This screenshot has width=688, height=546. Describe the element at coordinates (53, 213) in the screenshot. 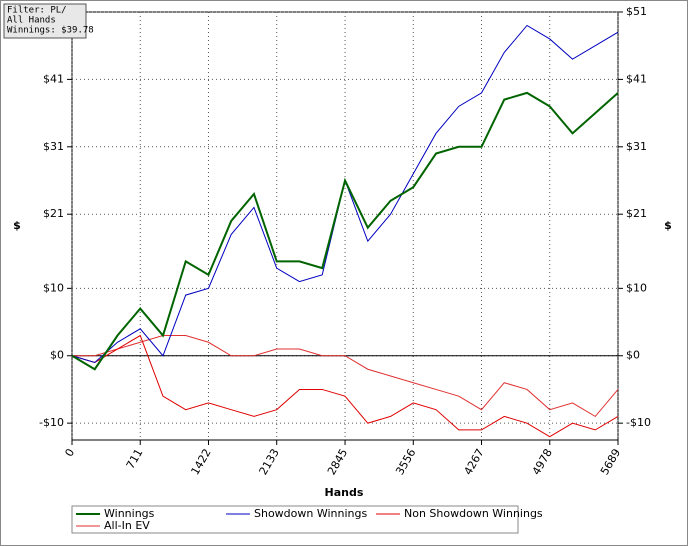

I see `y-tick-label: $21` at that location.